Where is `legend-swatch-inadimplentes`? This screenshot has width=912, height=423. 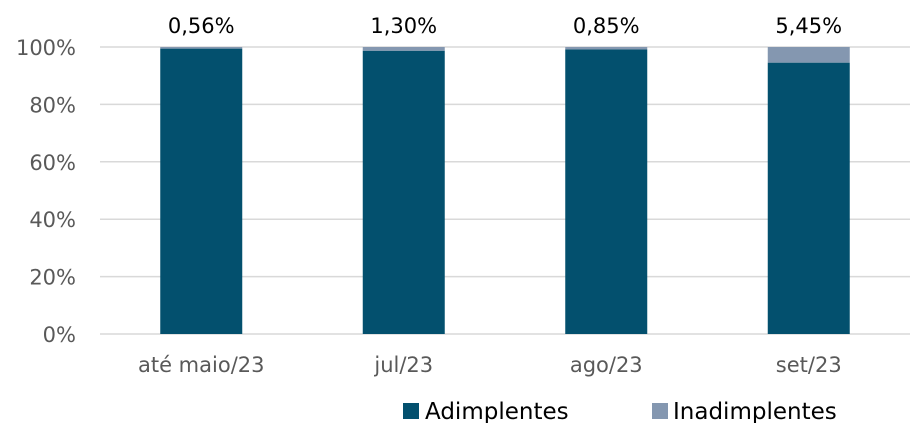 legend-swatch-inadimplentes is located at coordinates (660, 411).